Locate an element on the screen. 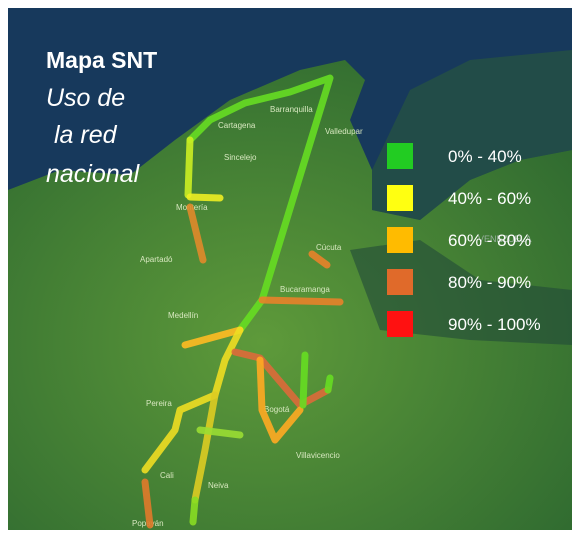 The width and height of the screenshot is (576, 534). city: Cartagena is located at coordinates (237, 125).